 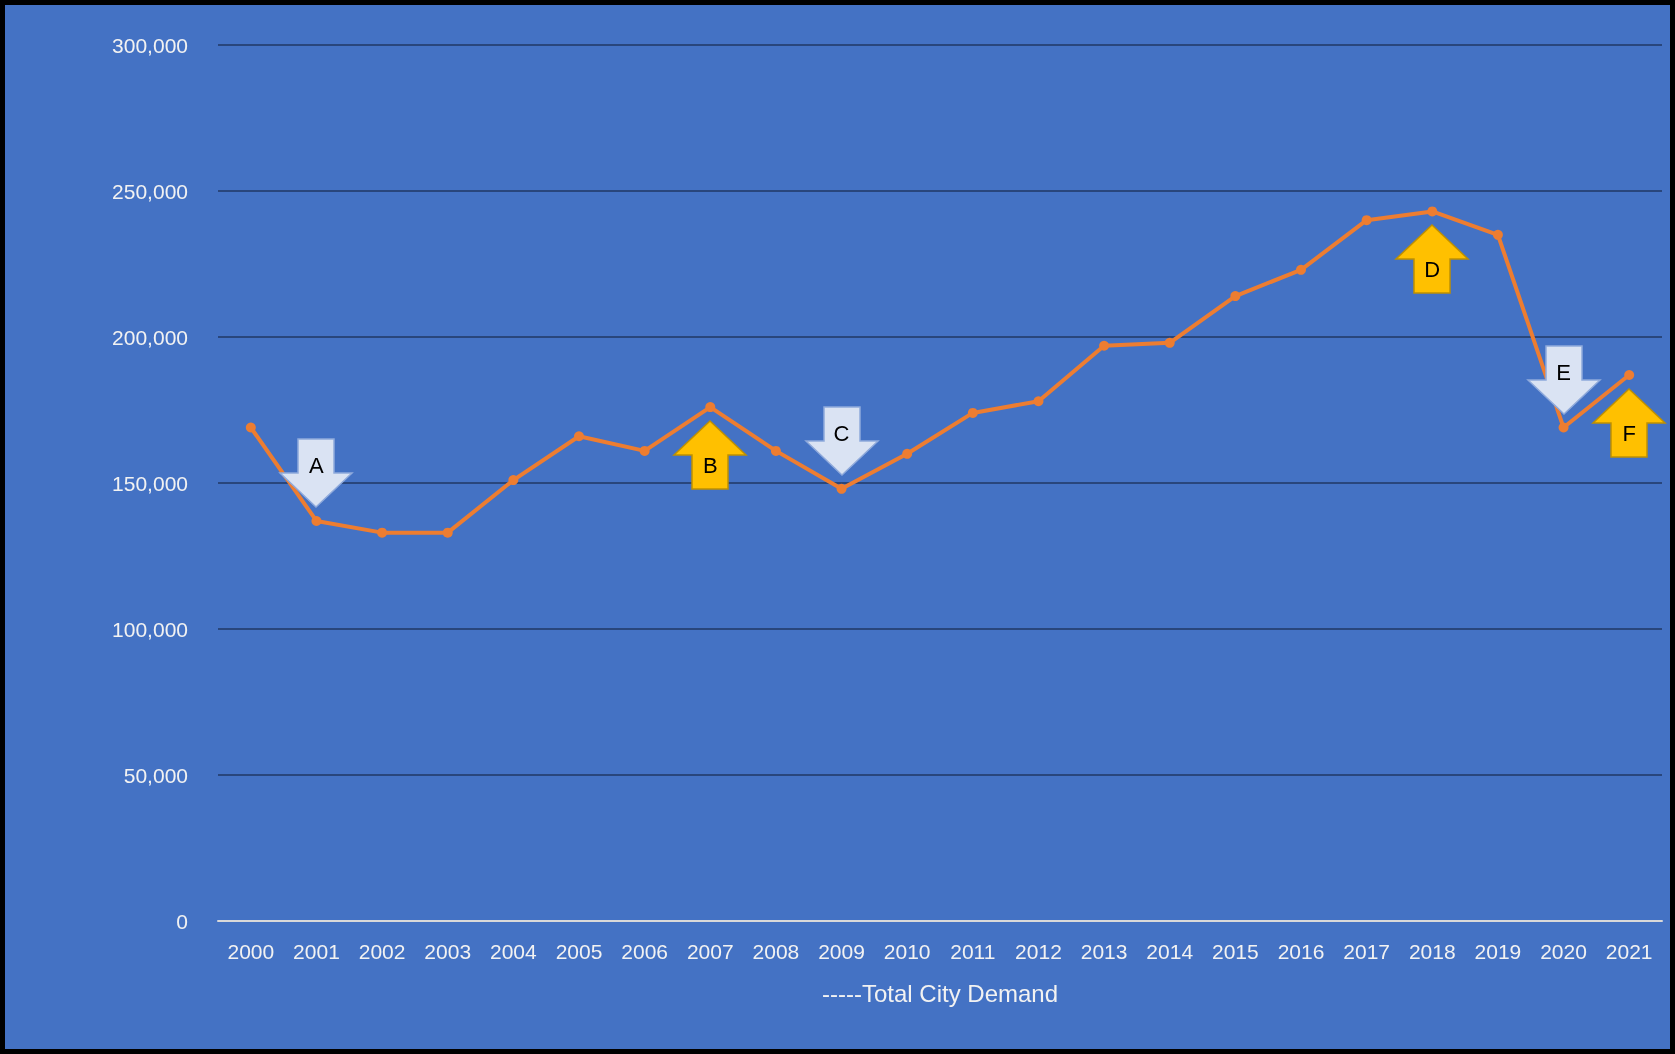 What do you see at coordinates (907, 951) in the screenshot?
I see `x-tick-label: 2010` at bounding box center [907, 951].